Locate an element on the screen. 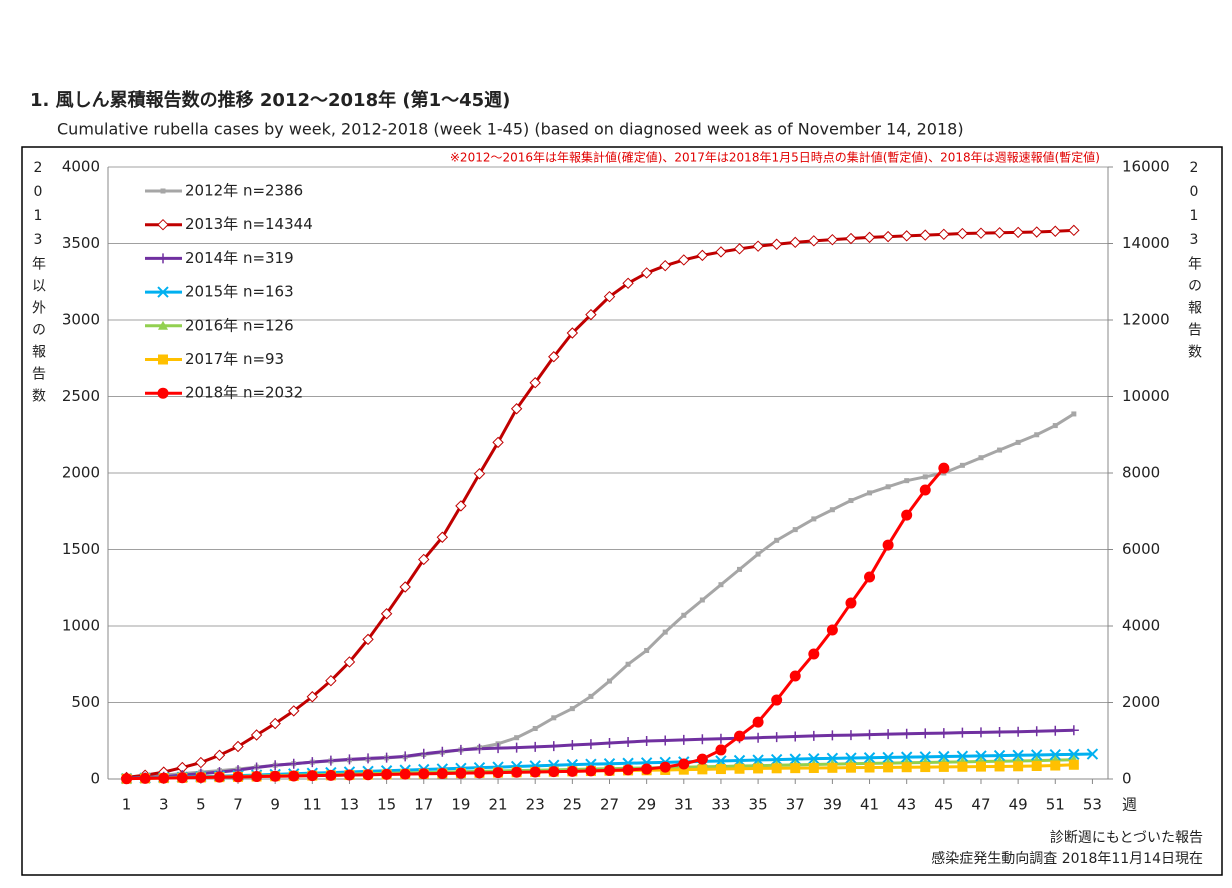 Image resolution: width=1232 pixels, height=888 pixels. x-tick-label: 33 is located at coordinates (720, 805).